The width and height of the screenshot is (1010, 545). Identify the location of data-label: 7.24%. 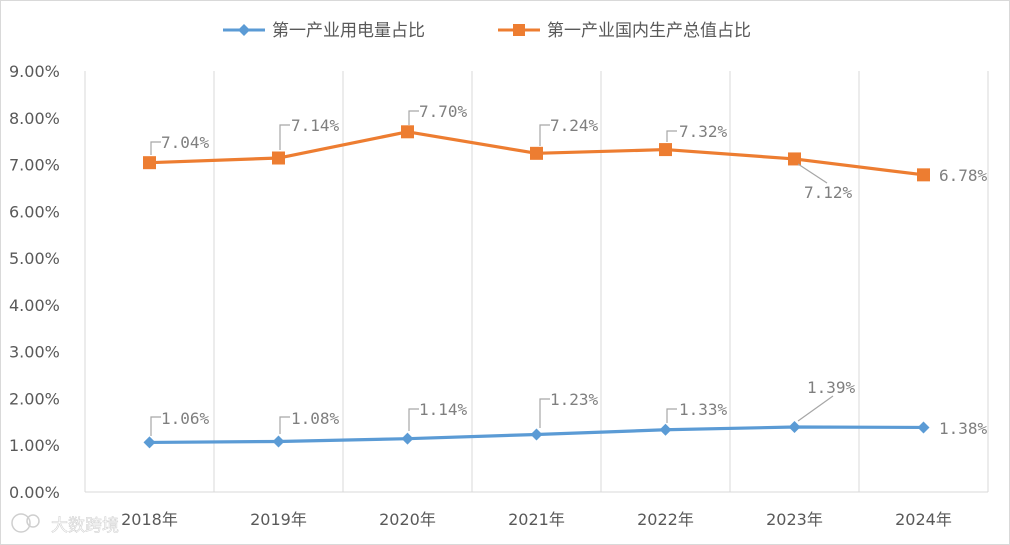
(574, 125).